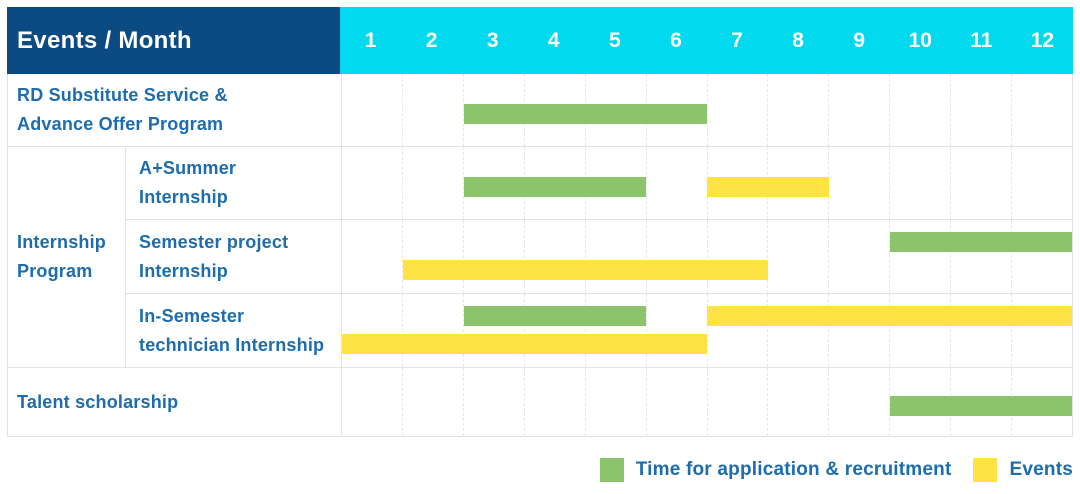 The height and width of the screenshot is (494, 1080). What do you see at coordinates (981, 40) in the screenshot?
I see `month-header-11: 11` at bounding box center [981, 40].